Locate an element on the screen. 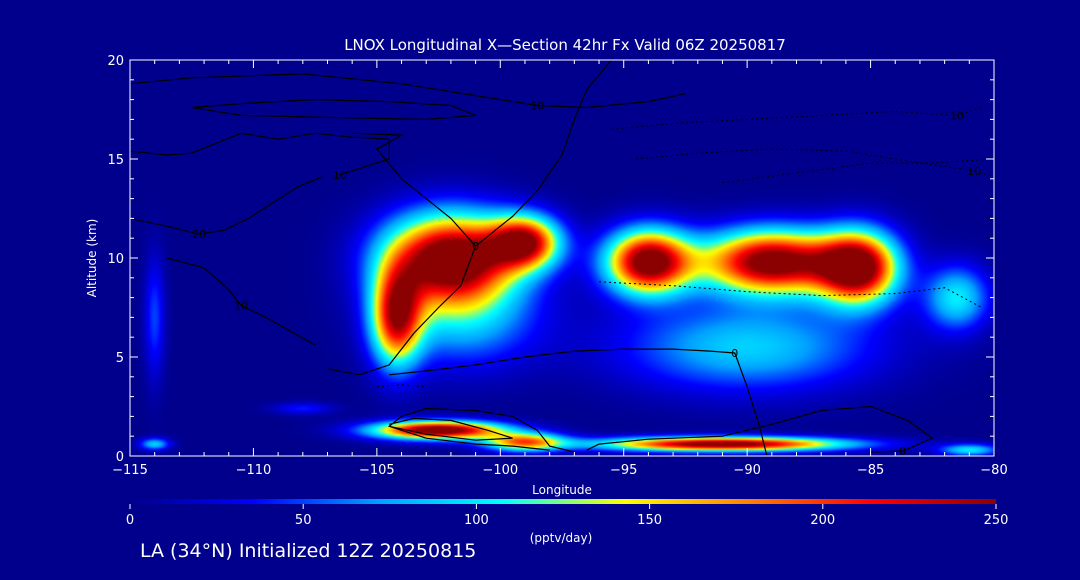 The width and height of the screenshot is (1080, 580). footer-caption: LA (34°N) Initialized 12Z 20250815 is located at coordinates (308, 551).